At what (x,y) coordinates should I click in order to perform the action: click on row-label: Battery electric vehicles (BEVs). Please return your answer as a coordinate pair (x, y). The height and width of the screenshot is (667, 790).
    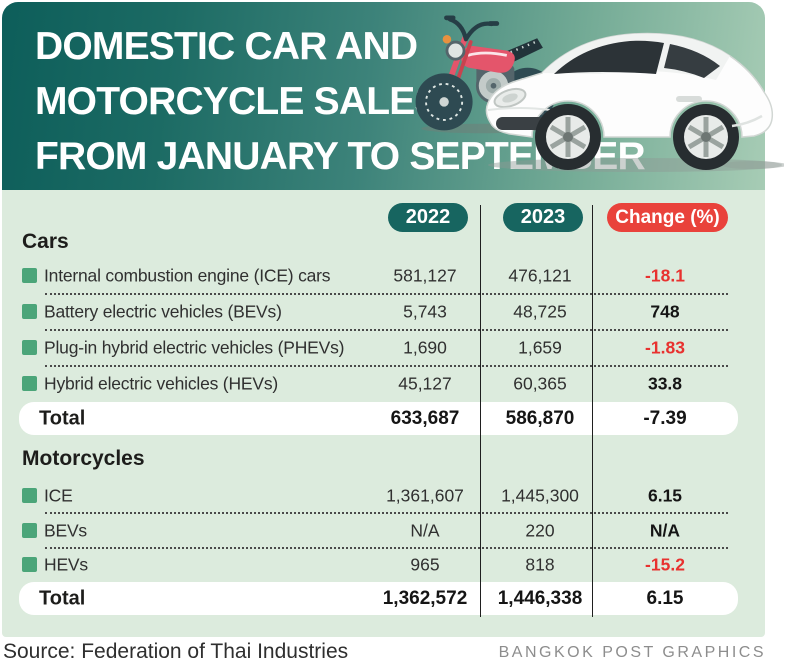
    Looking at the image, I should click on (163, 311).